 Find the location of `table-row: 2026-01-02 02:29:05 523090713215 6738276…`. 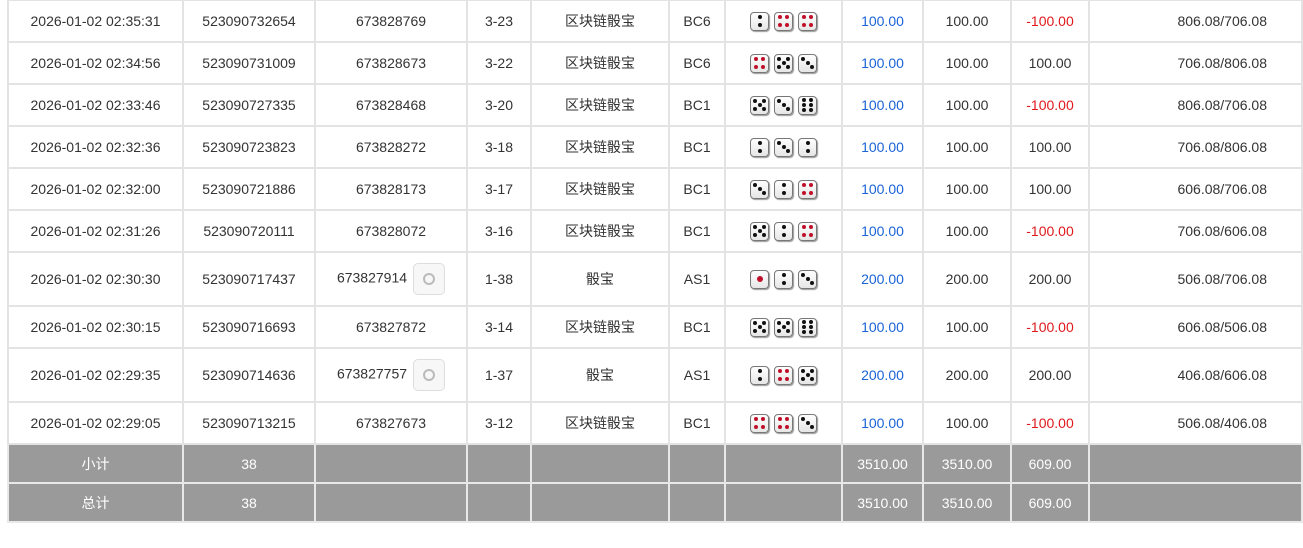

table-row: 2026-01-02 02:29:05 523090713215 6738276… is located at coordinates (655, 423).